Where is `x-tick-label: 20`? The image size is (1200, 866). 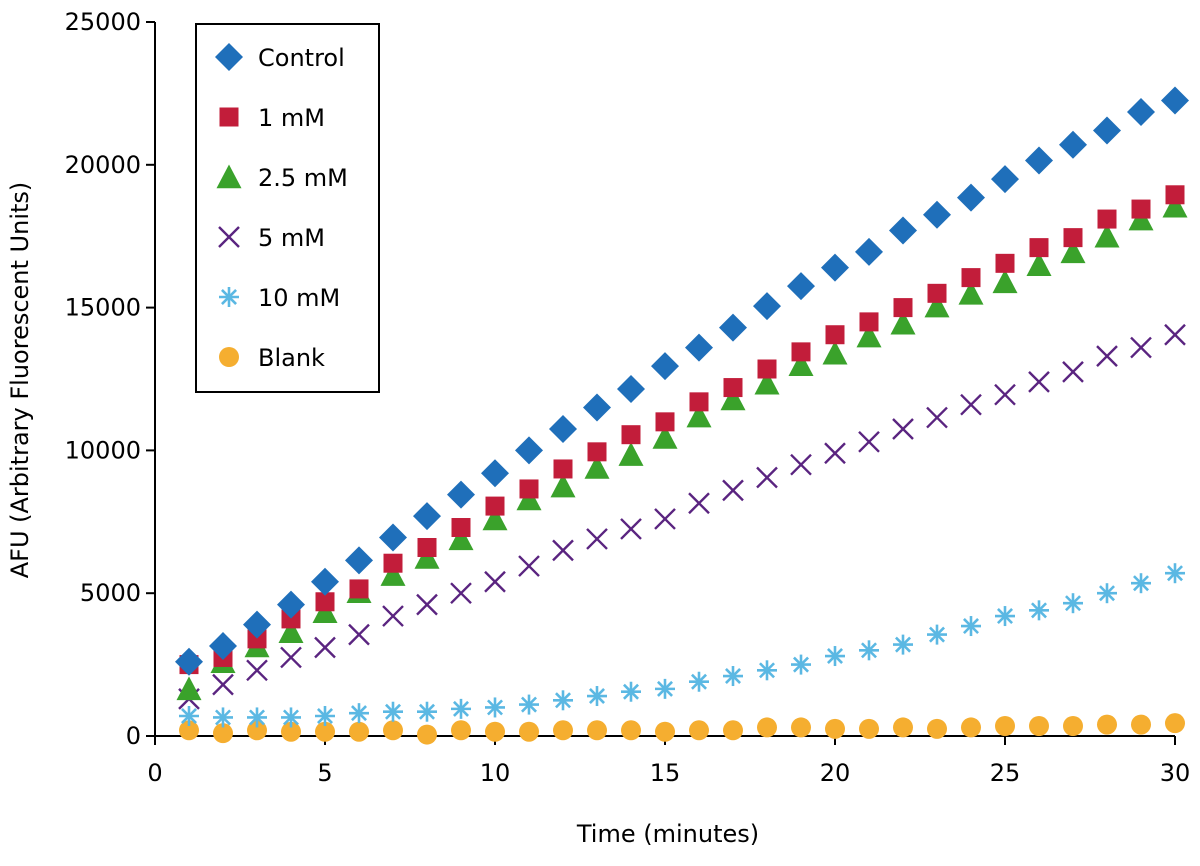 x-tick-label: 20 is located at coordinates (835, 773).